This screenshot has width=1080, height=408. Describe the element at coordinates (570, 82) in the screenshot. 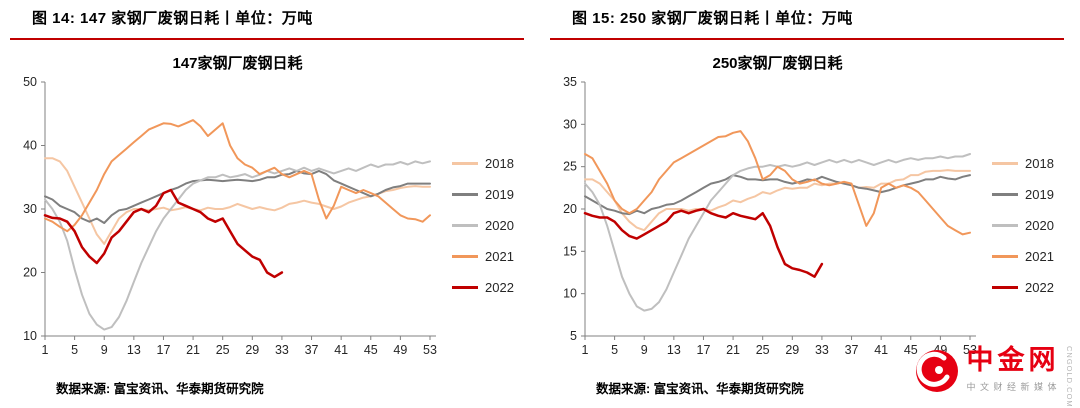

I see `svg-text: 35` at that location.